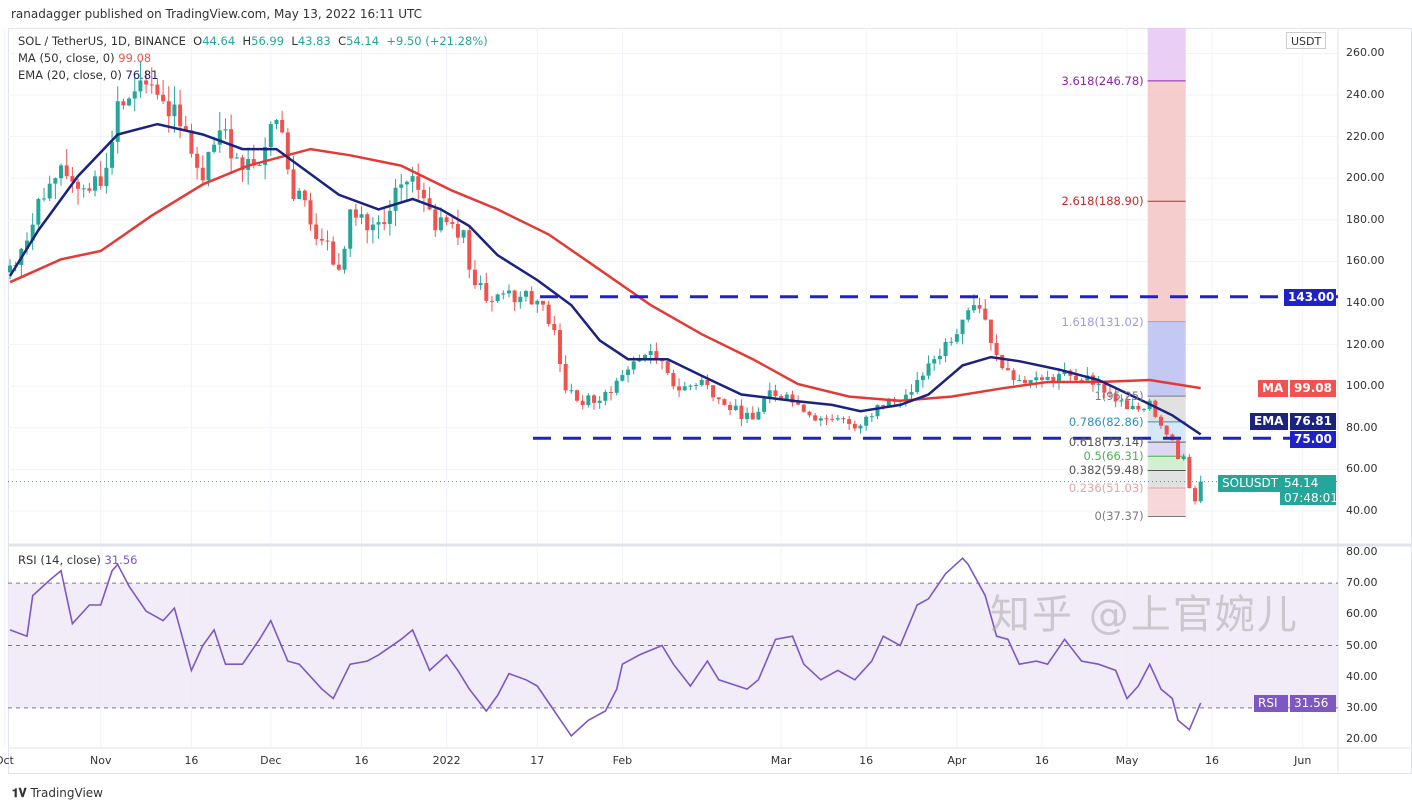  Describe the element at coordinates (66, 58) in the screenshot. I see `ma-label: MA (50, close, 0)` at that location.